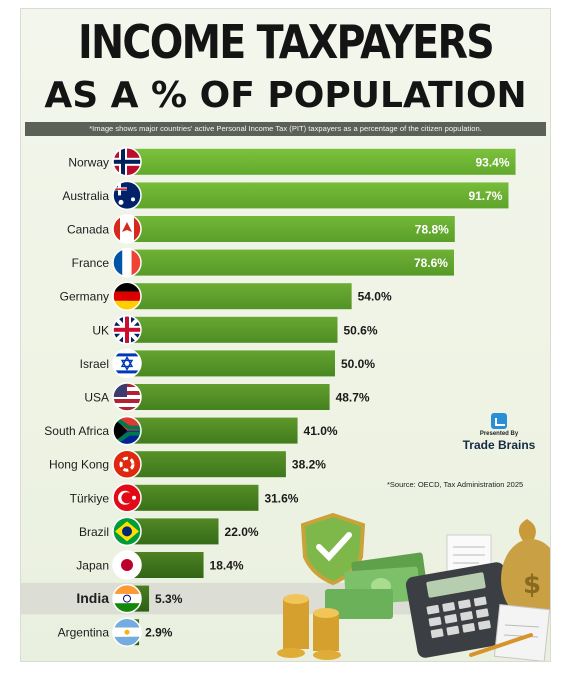 This screenshot has height=680, width=569. Describe the element at coordinates (94, 532) in the screenshot. I see `category-label-brazil: Brazil` at that location.